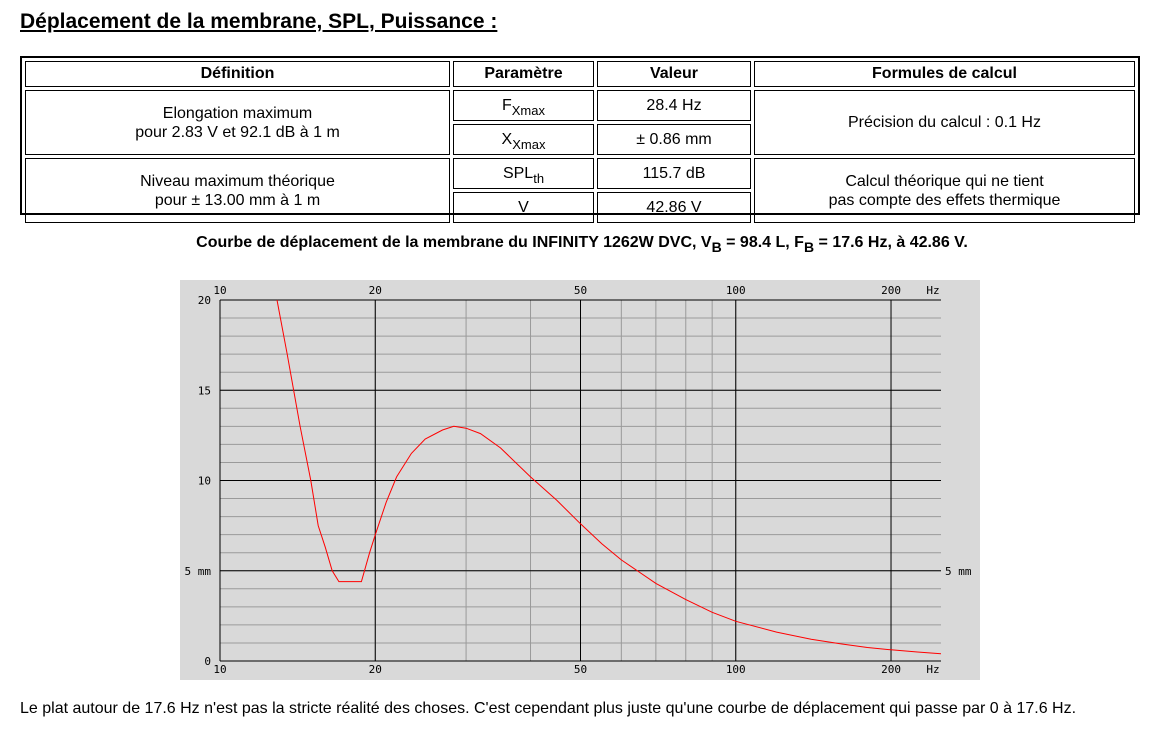 The width and height of the screenshot is (1164, 742). What do you see at coordinates (958, 571) in the screenshot?
I see `y-right-label: 5 mm` at bounding box center [958, 571].